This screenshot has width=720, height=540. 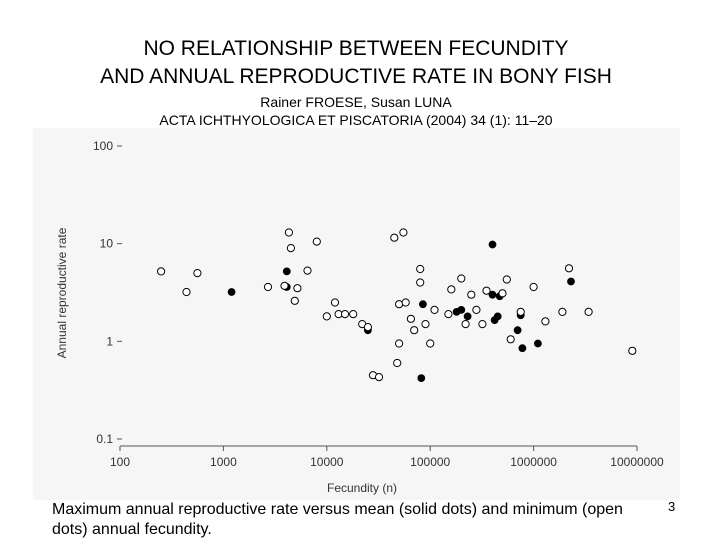 What do you see at coordinates (120, 462) in the screenshot?
I see `x-tick-label: 100` at bounding box center [120, 462].